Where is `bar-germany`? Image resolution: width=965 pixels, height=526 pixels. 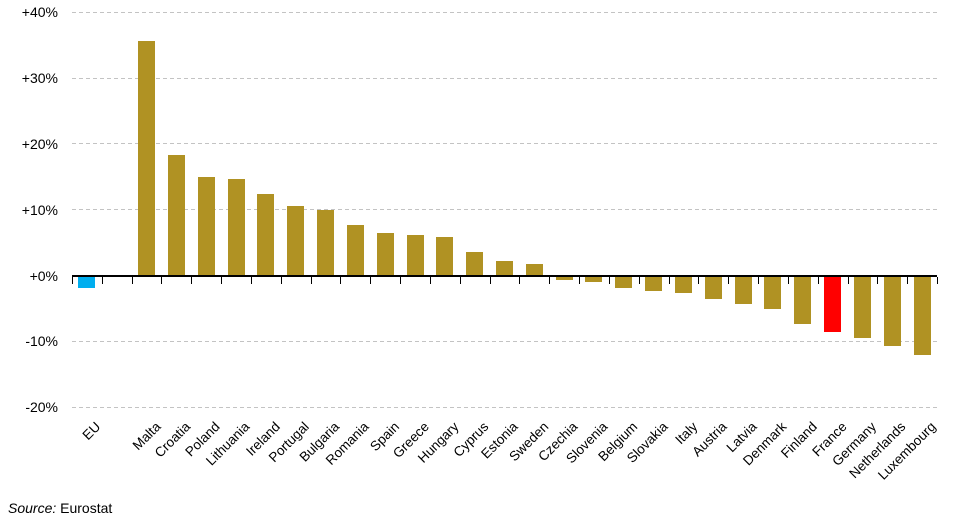 bar-germany is located at coordinates (862, 307).